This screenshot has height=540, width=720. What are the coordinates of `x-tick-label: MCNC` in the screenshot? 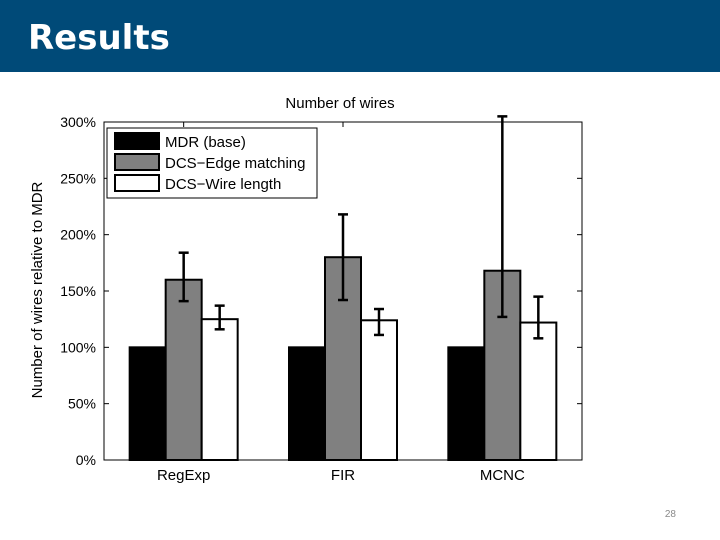 It's located at (502, 475).